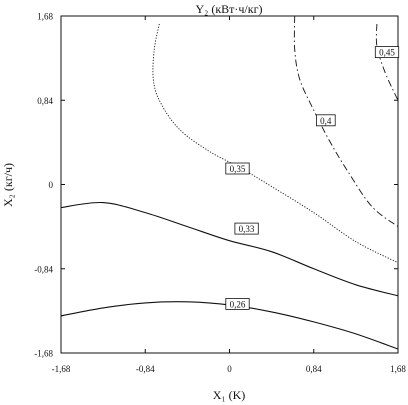 The height and width of the screenshot is (405, 408). What do you see at coordinates (228, 9) in the screenshot?
I see `chart-title: Y₂ (кВт·ч/кг)` at bounding box center [228, 9].